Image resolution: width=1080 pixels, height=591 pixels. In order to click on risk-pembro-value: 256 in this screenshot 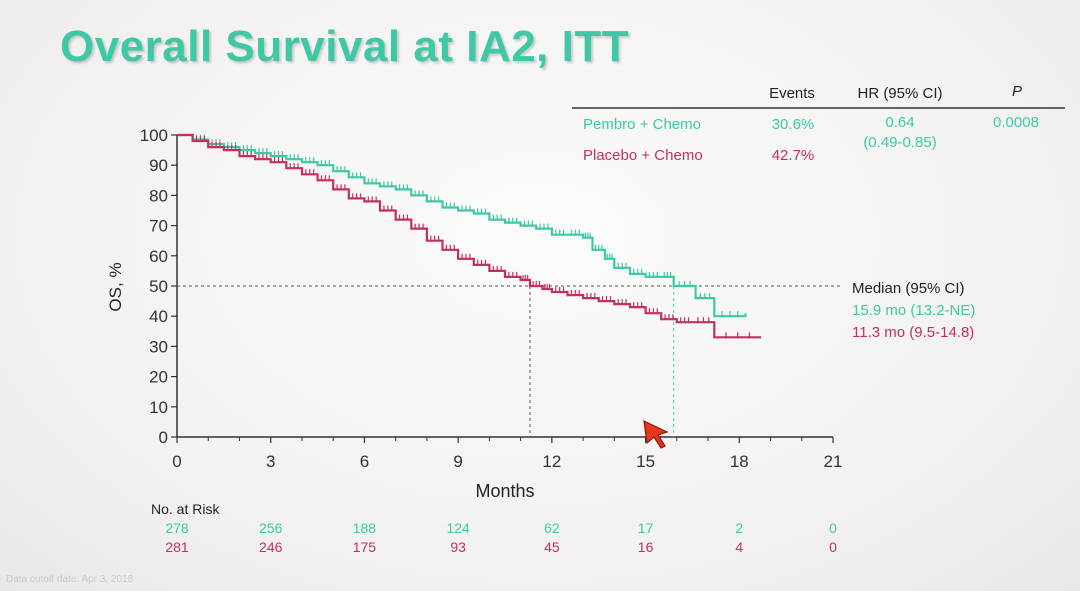, I will do `click(271, 528)`.